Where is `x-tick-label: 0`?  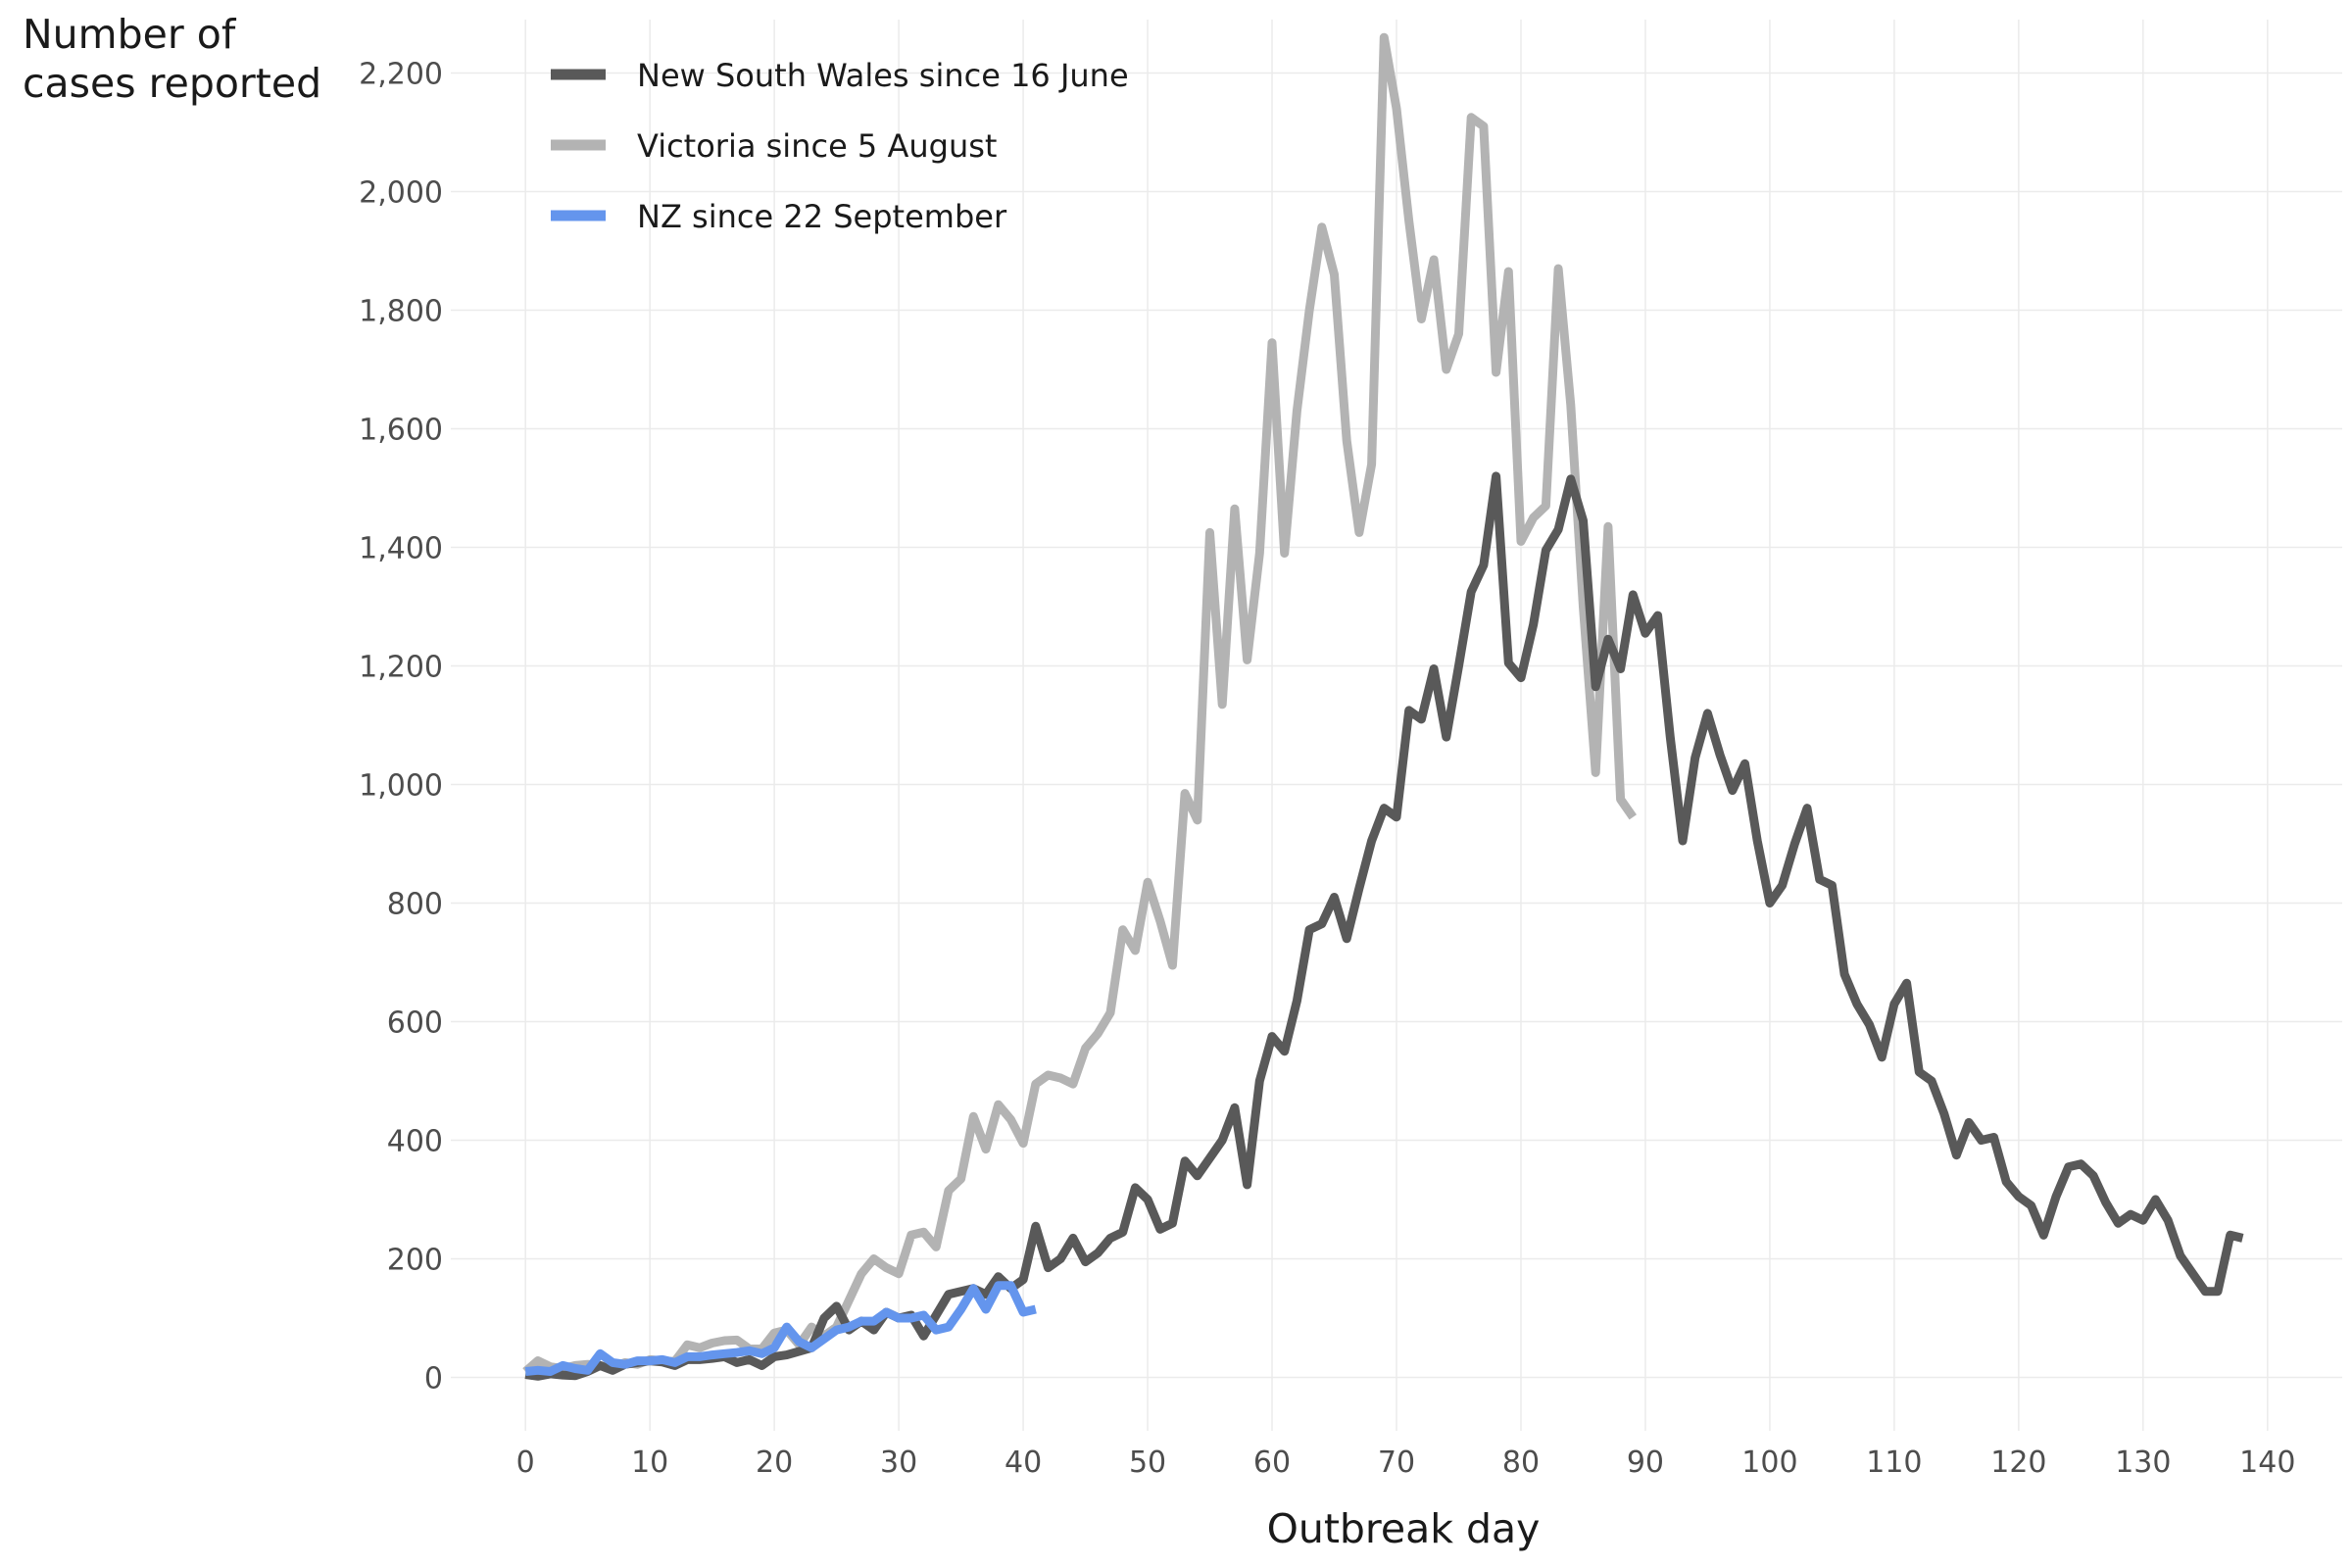
x-tick-label: 0 is located at coordinates (525, 1463).